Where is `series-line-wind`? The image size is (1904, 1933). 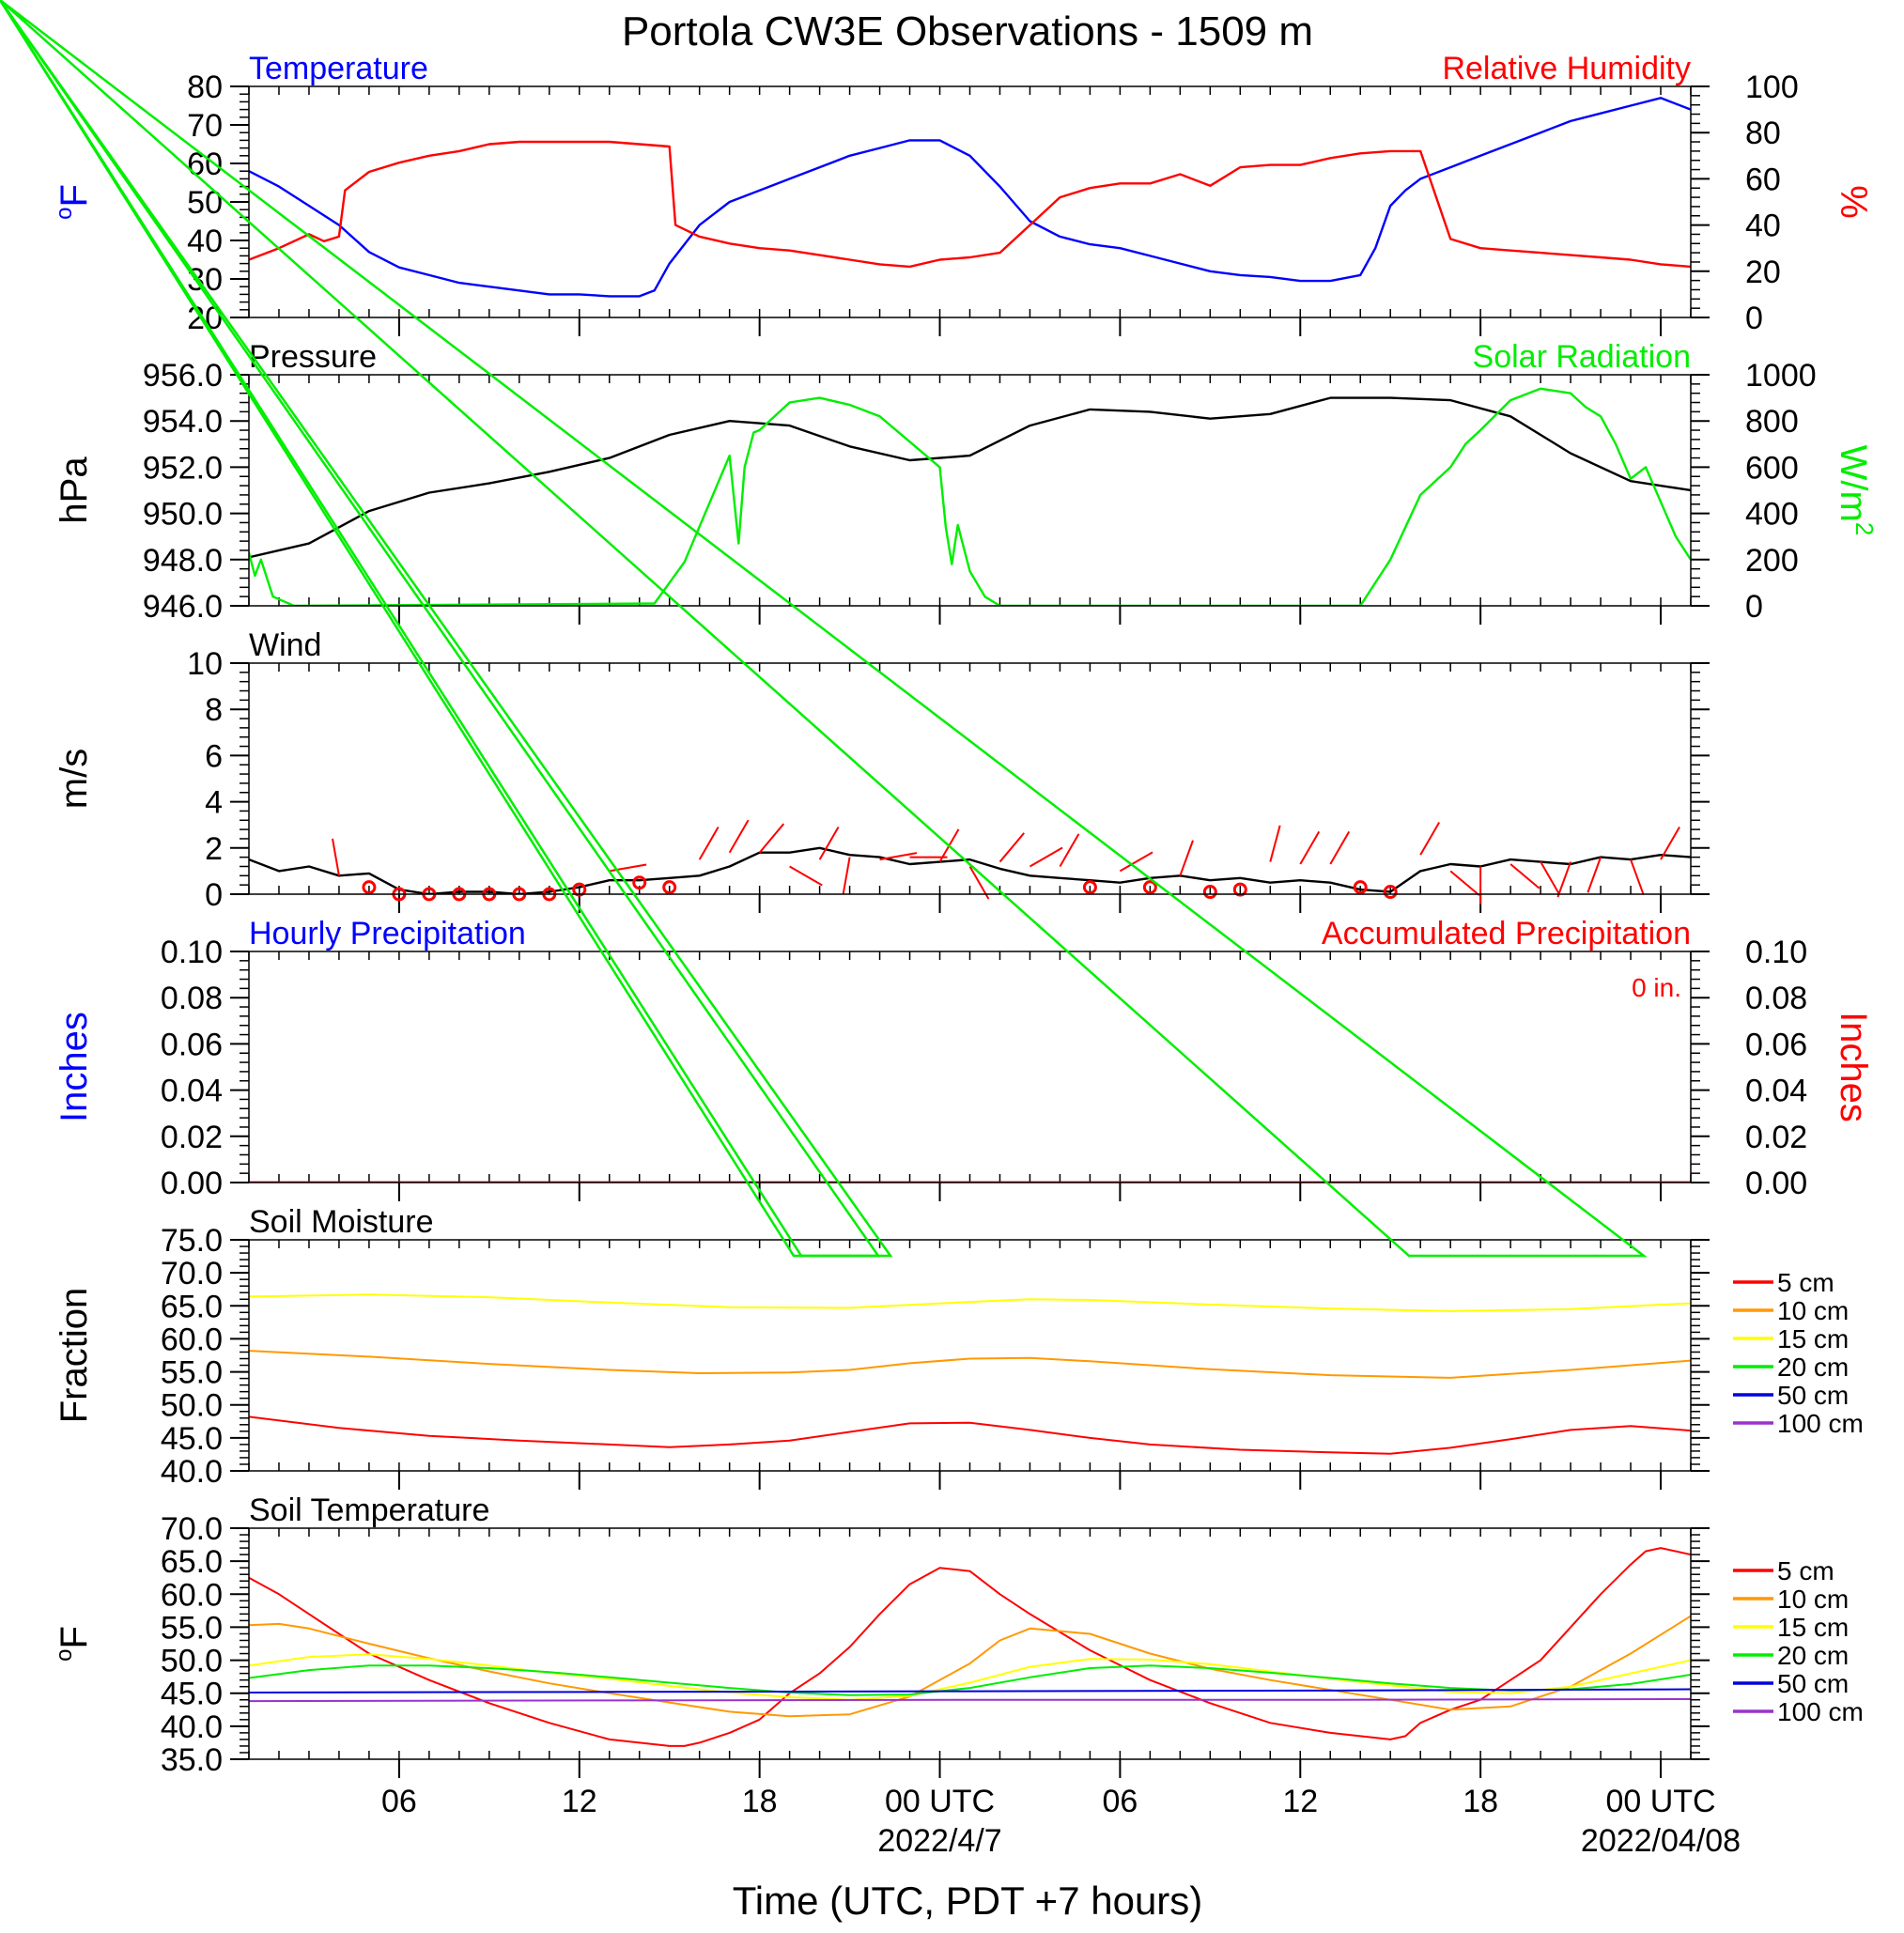
series-line-wind is located at coordinates (970, 870).